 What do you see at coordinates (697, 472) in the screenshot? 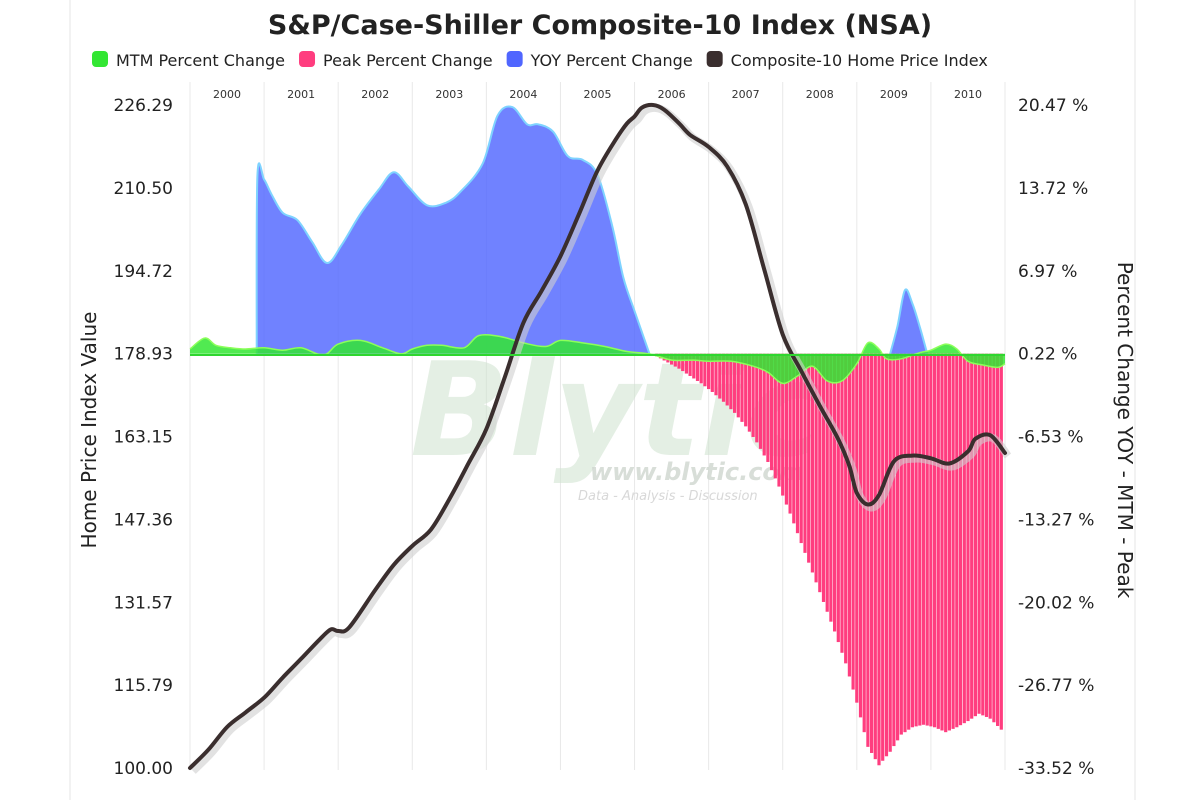
I see `watermark-url: www.blytic.com` at bounding box center [697, 472].